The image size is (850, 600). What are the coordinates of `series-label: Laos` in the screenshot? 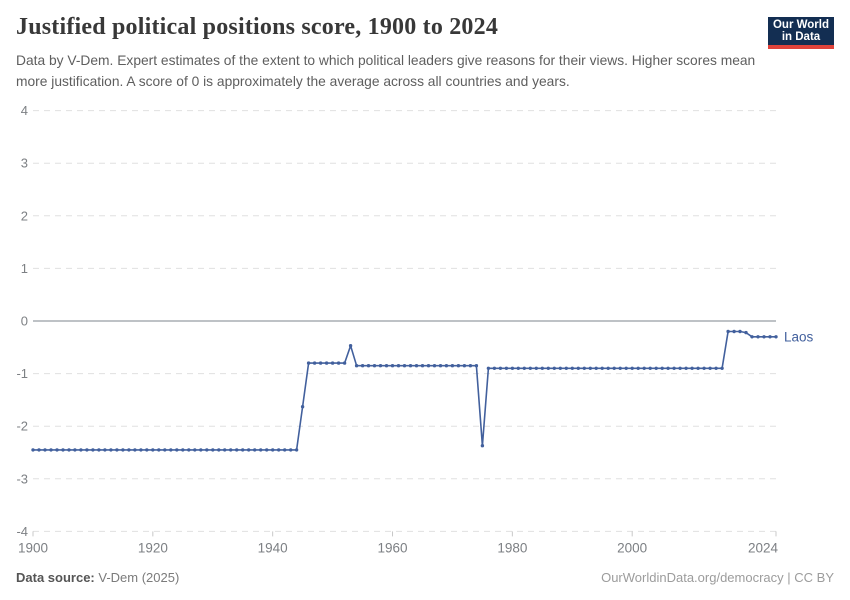 It's located at (799, 336).